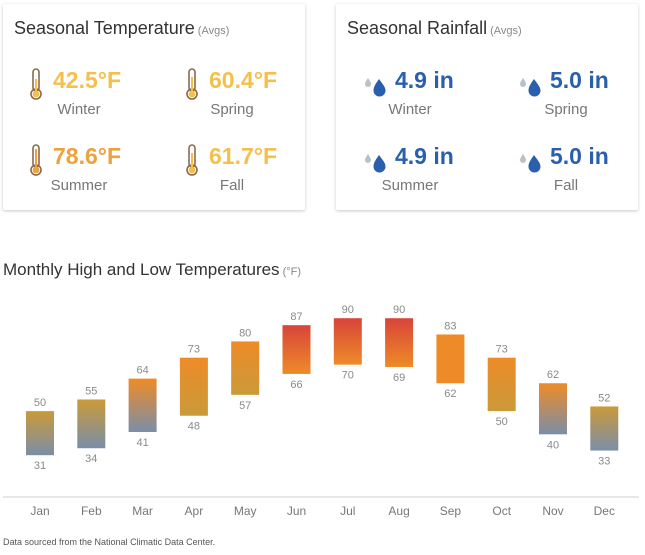 This screenshot has width=645, height=555. What do you see at coordinates (450, 394) in the screenshot?
I see `low-label-sep: 62` at bounding box center [450, 394].